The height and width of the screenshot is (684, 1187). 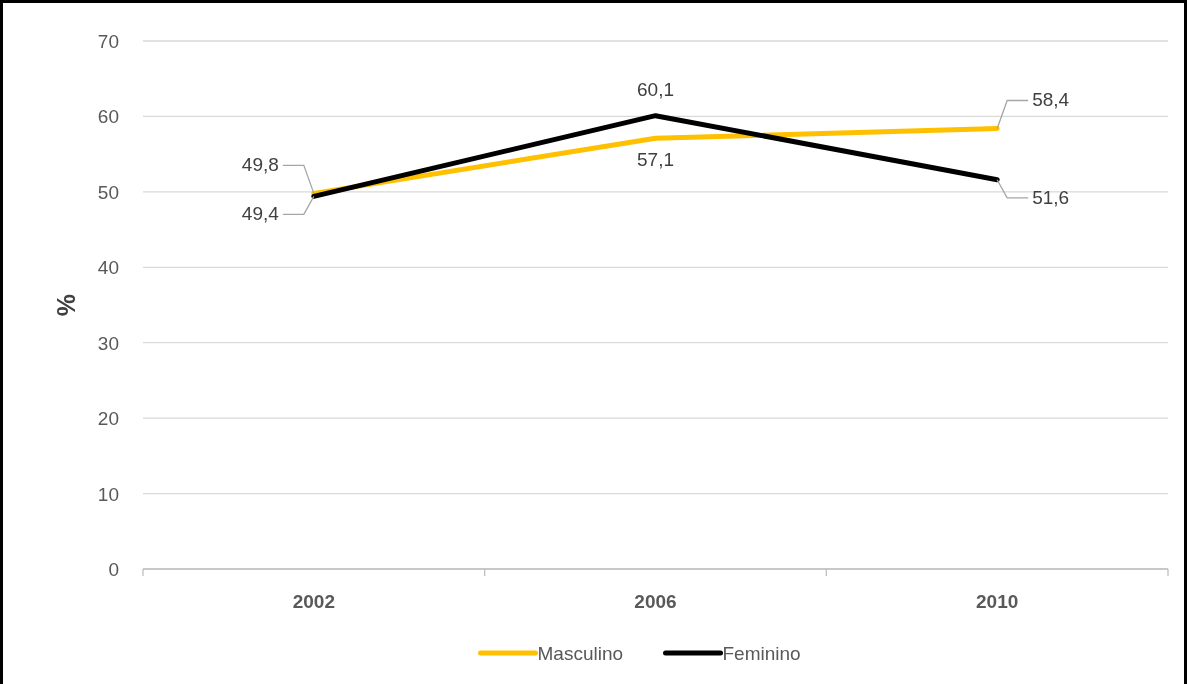 What do you see at coordinates (108, 117) in the screenshot?
I see `y-tick-label: 60` at bounding box center [108, 117].